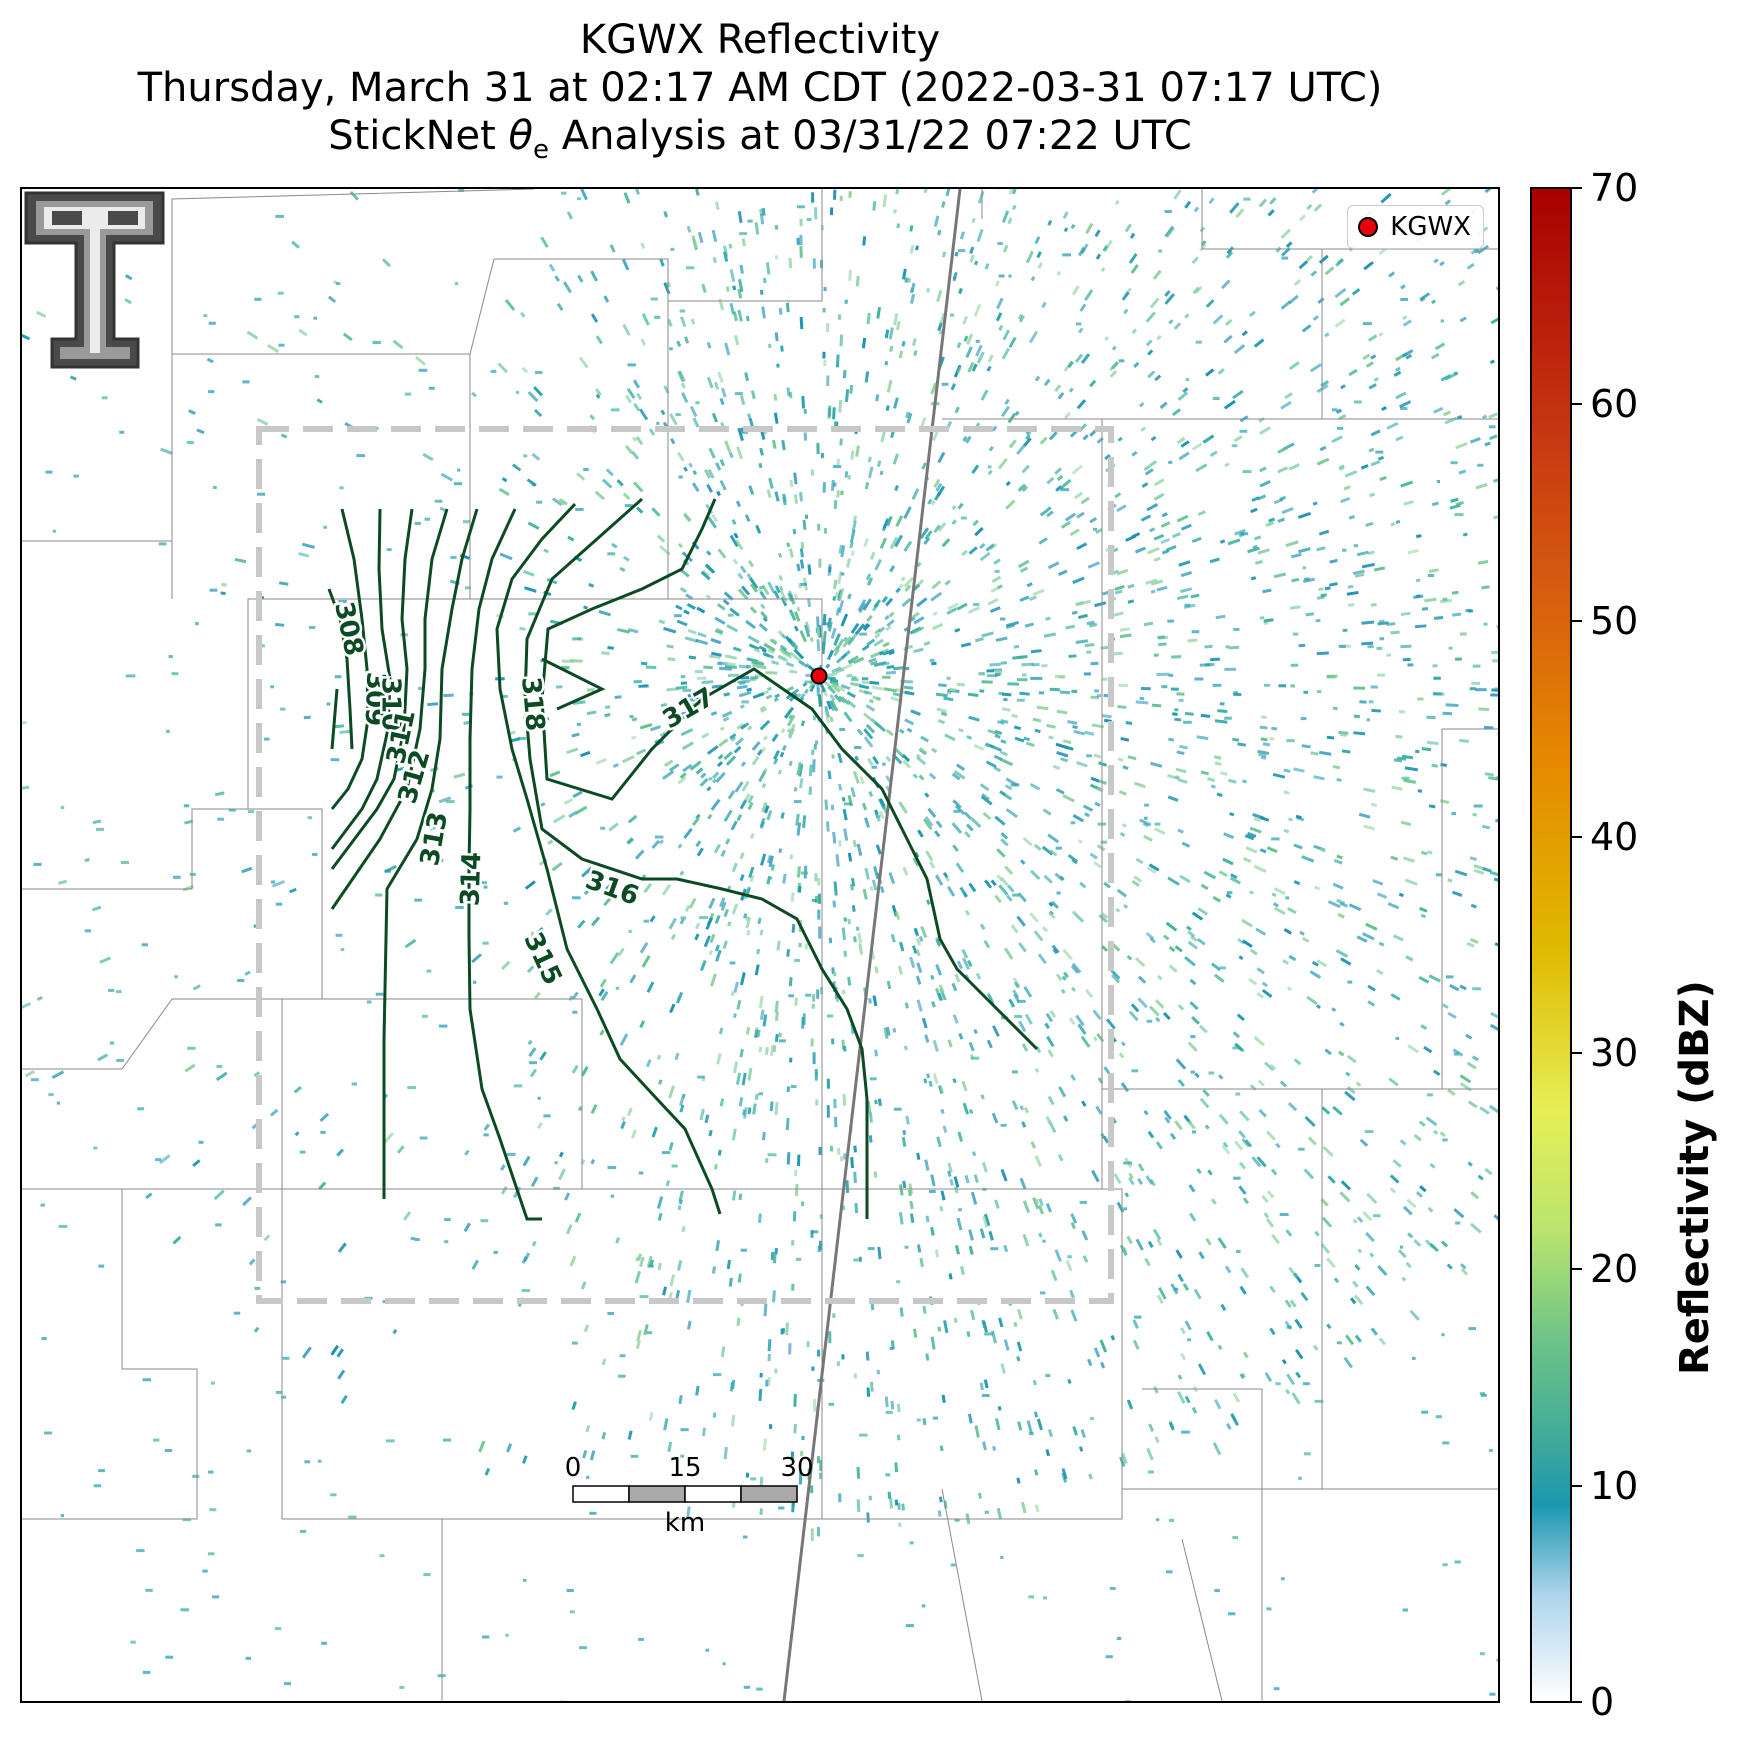  What do you see at coordinates (689, 1495) in the screenshot?
I see `scale-bar: 0 15 30 km` at bounding box center [689, 1495].